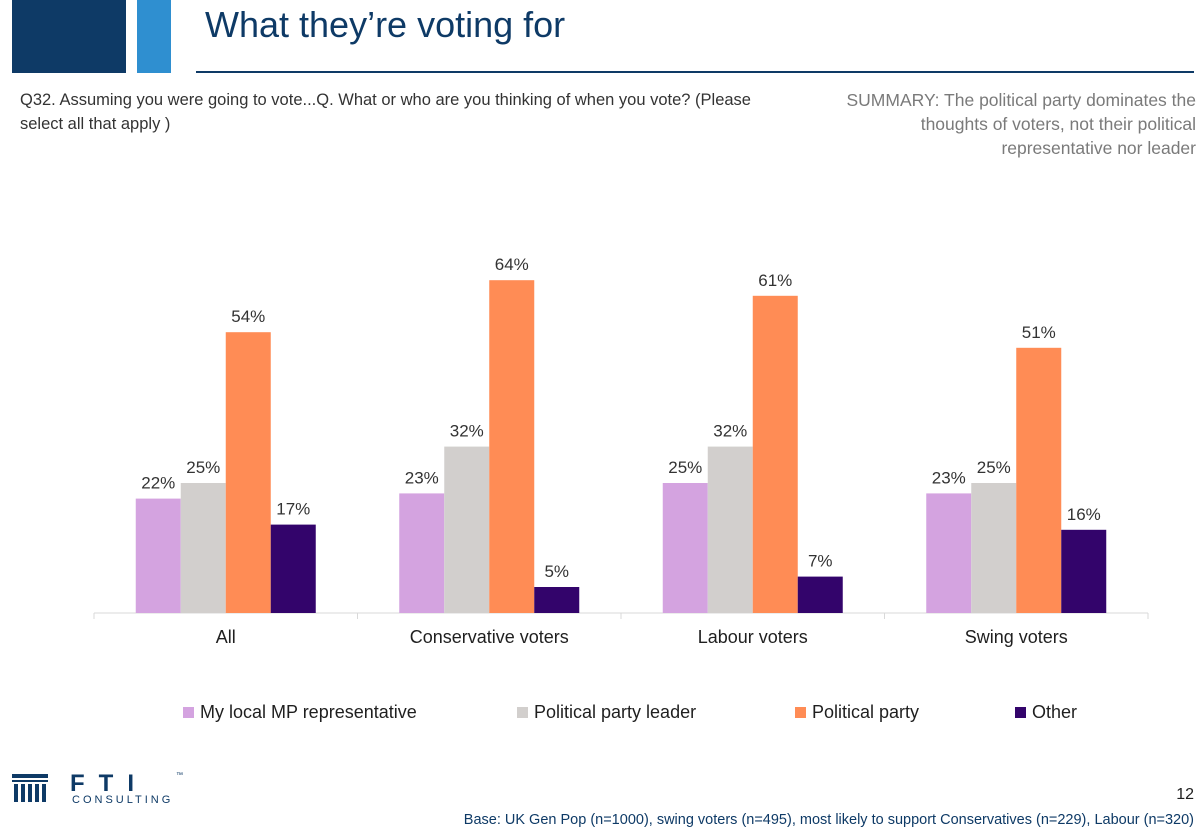  What do you see at coordinates (615, 712) in the screenshot?
I see `legend-label: Political party leader` at bounding box center [615, 712].